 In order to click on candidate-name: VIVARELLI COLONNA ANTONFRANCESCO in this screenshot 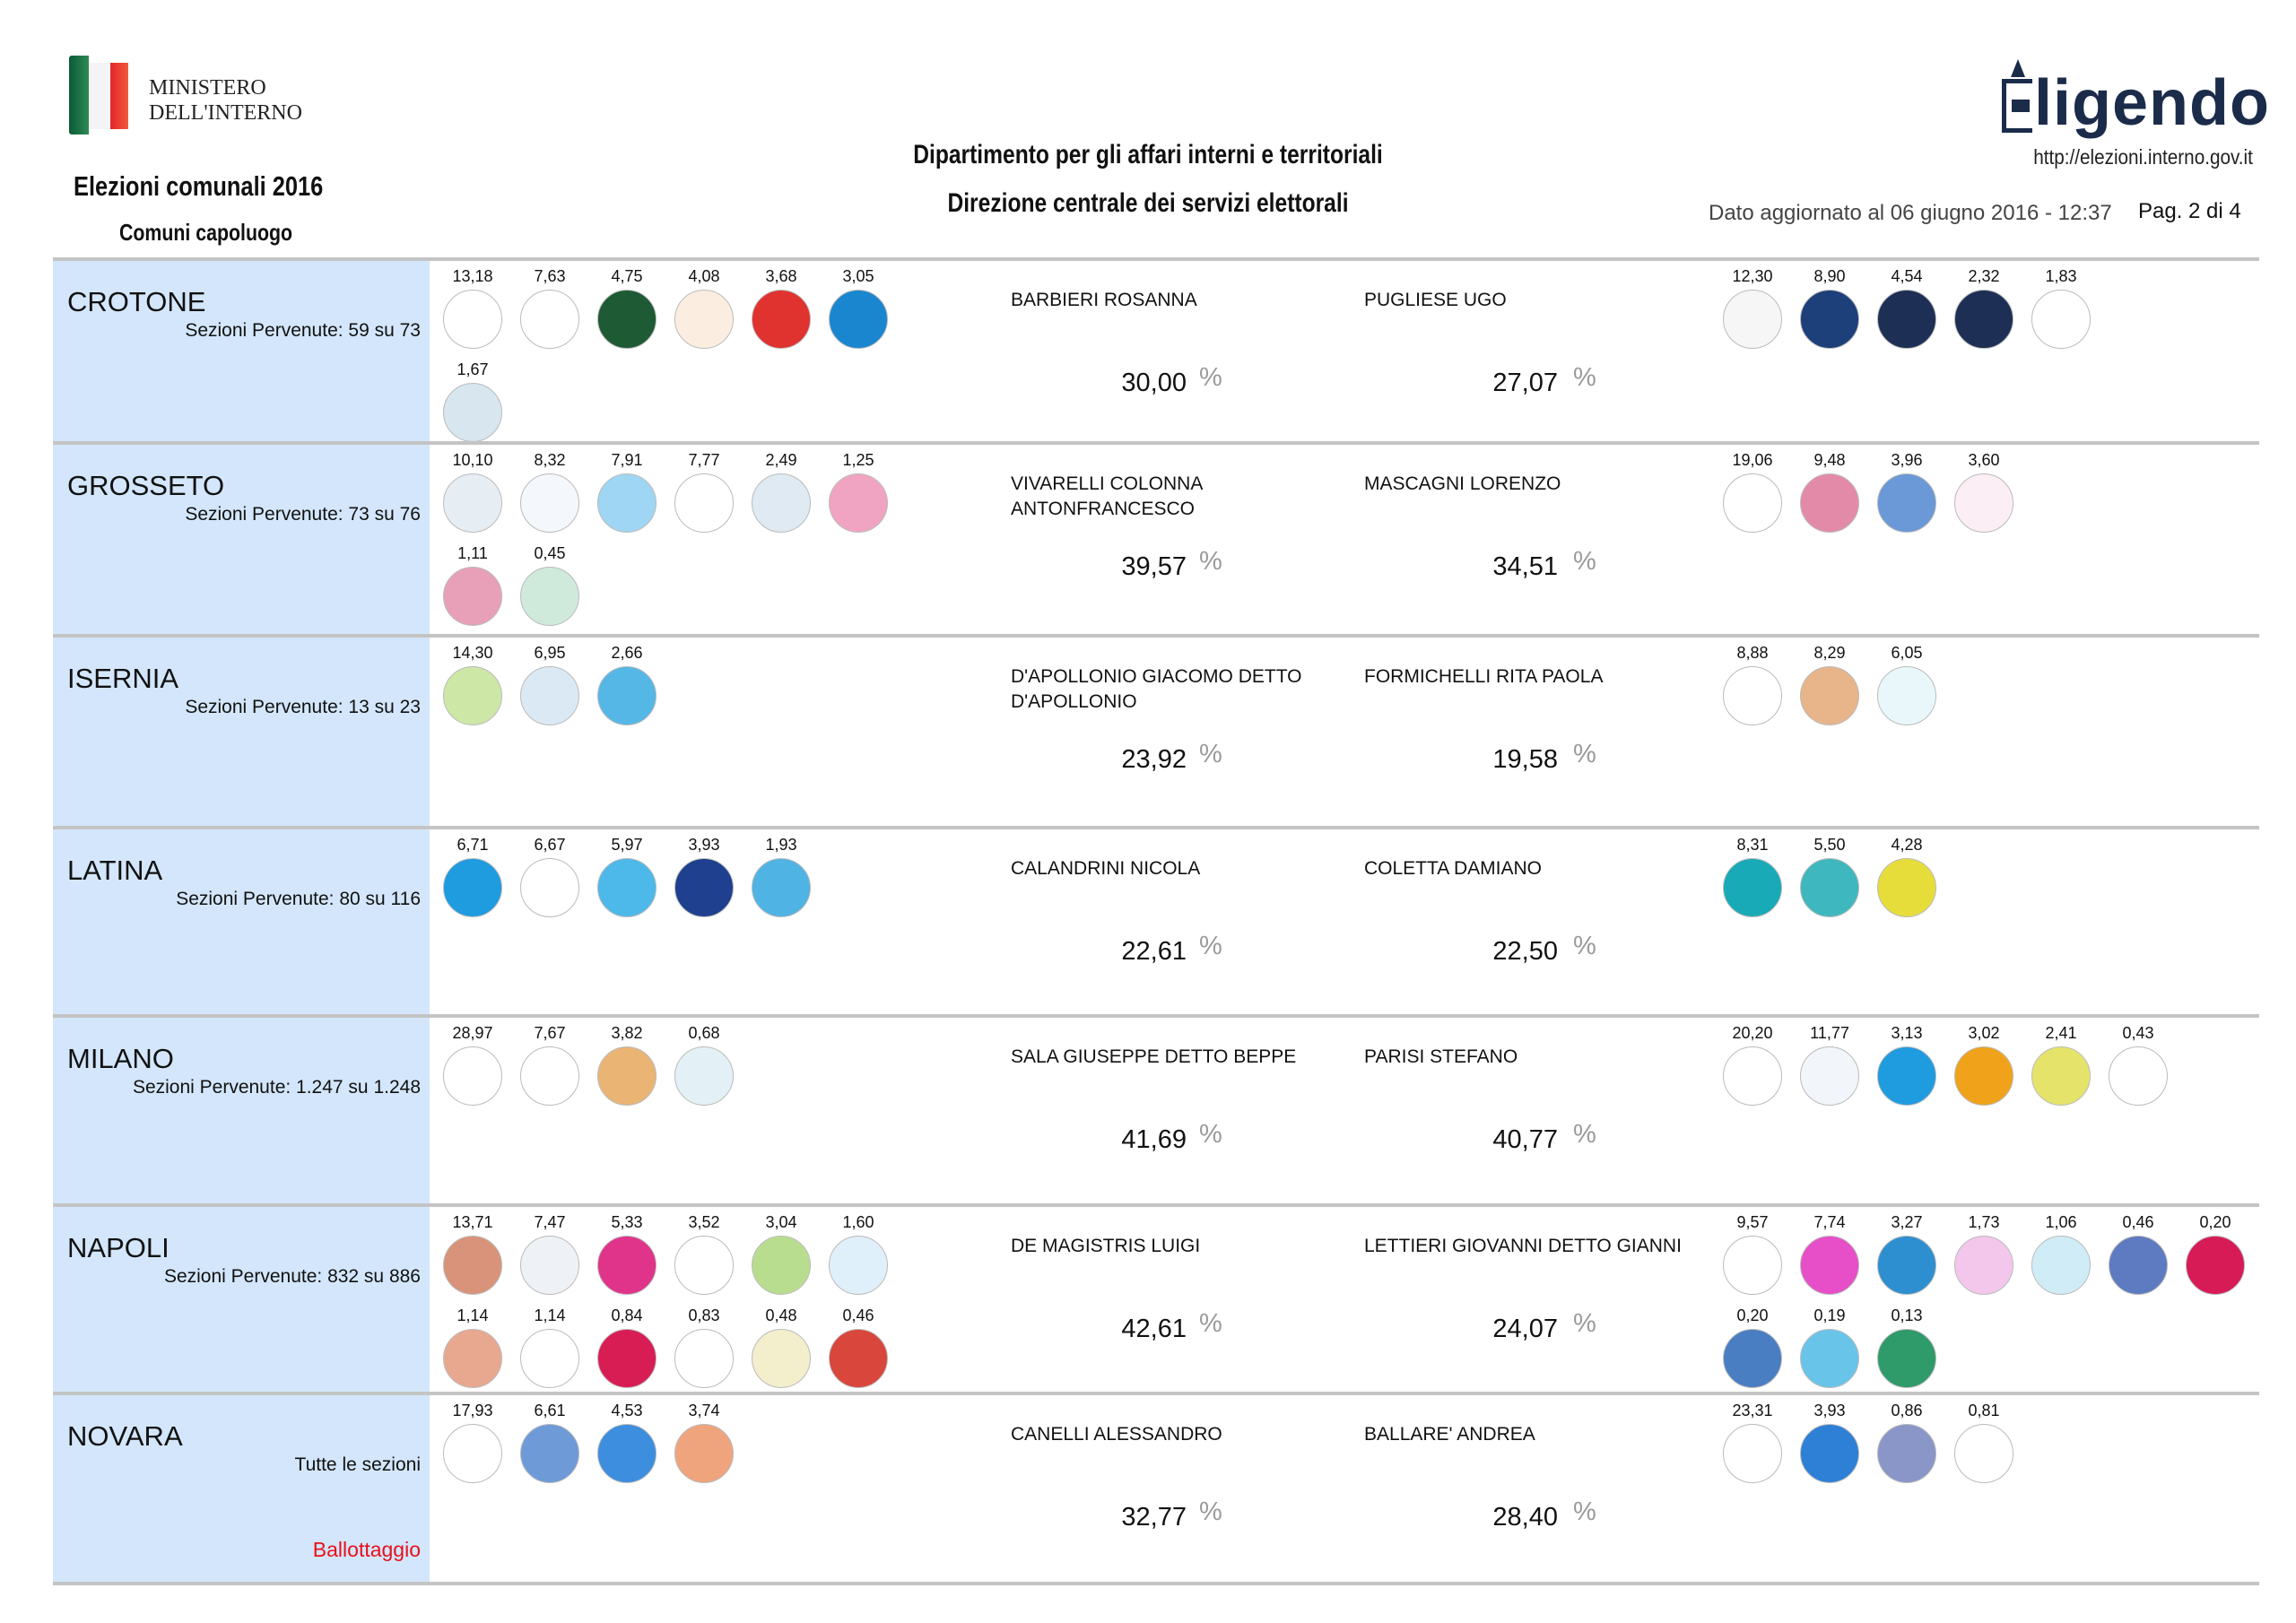, I will do `click(1107, 496)`.